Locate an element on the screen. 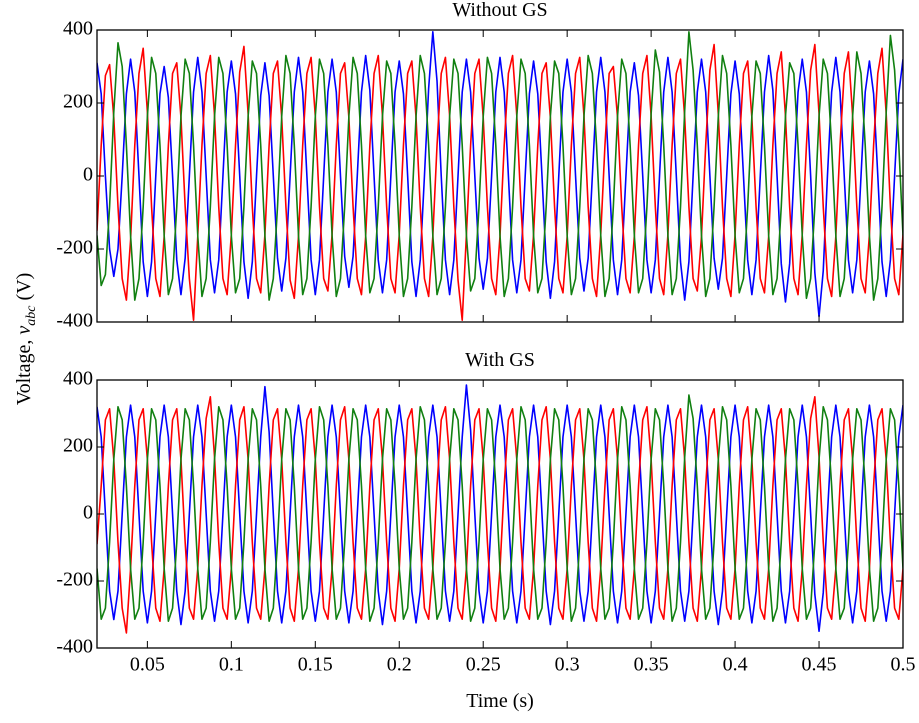 This screenshot has width=919, height=723. x-tick-label: 0.35 is located at coordinates (651, 665).